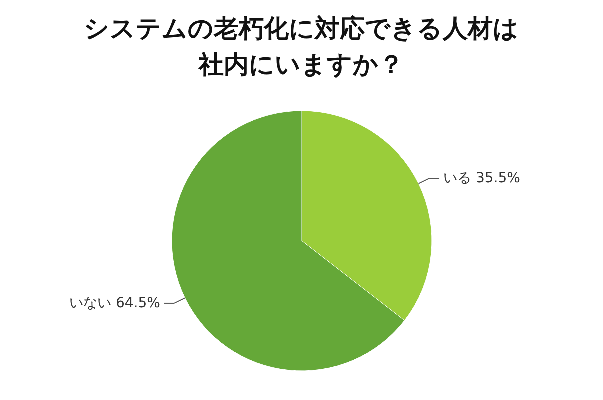 This screenshot has width=603, height=400. I want to click on chart-title: システムの老朽化に対応できる人材は社内にいますか？, so click(301, 46).